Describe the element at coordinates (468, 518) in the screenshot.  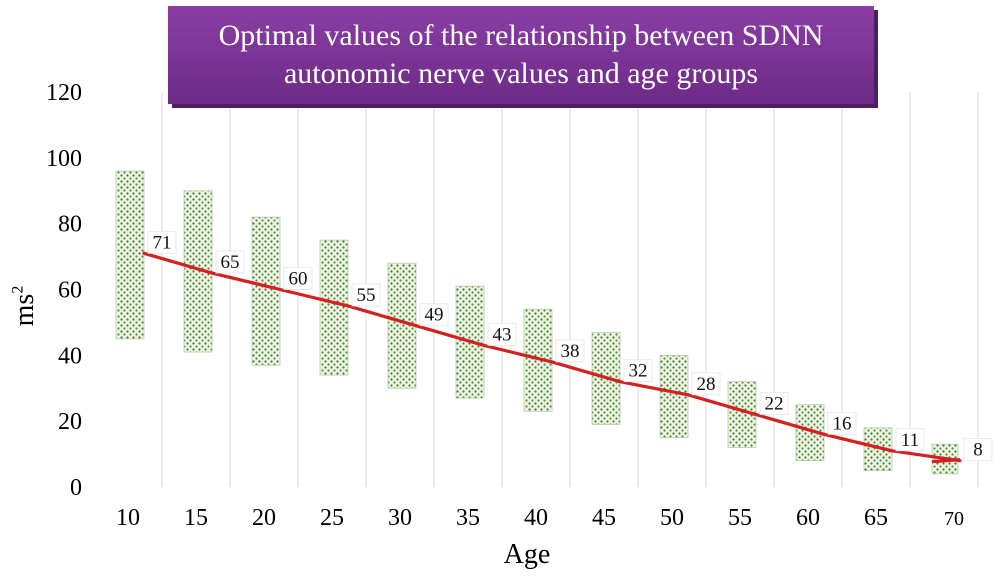
I see `x-tick-label: 35` at that location.